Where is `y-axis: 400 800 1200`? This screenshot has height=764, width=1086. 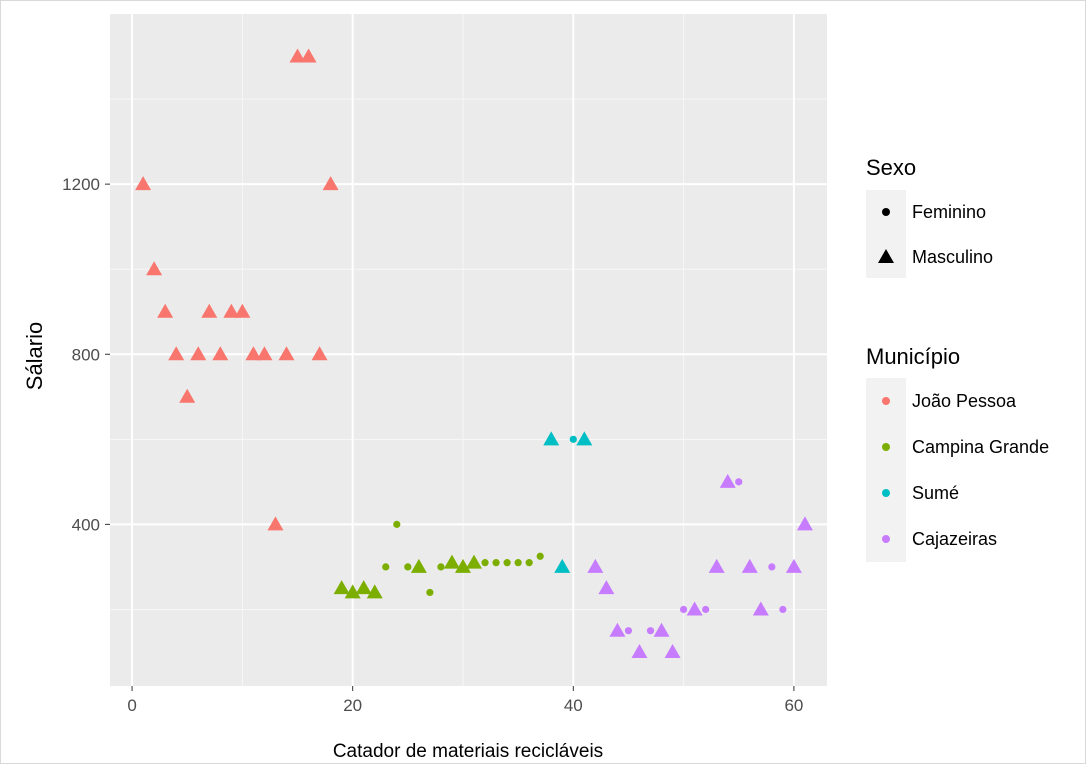
y-axis: 400 800 1200 is located at coordinates (86, 354).